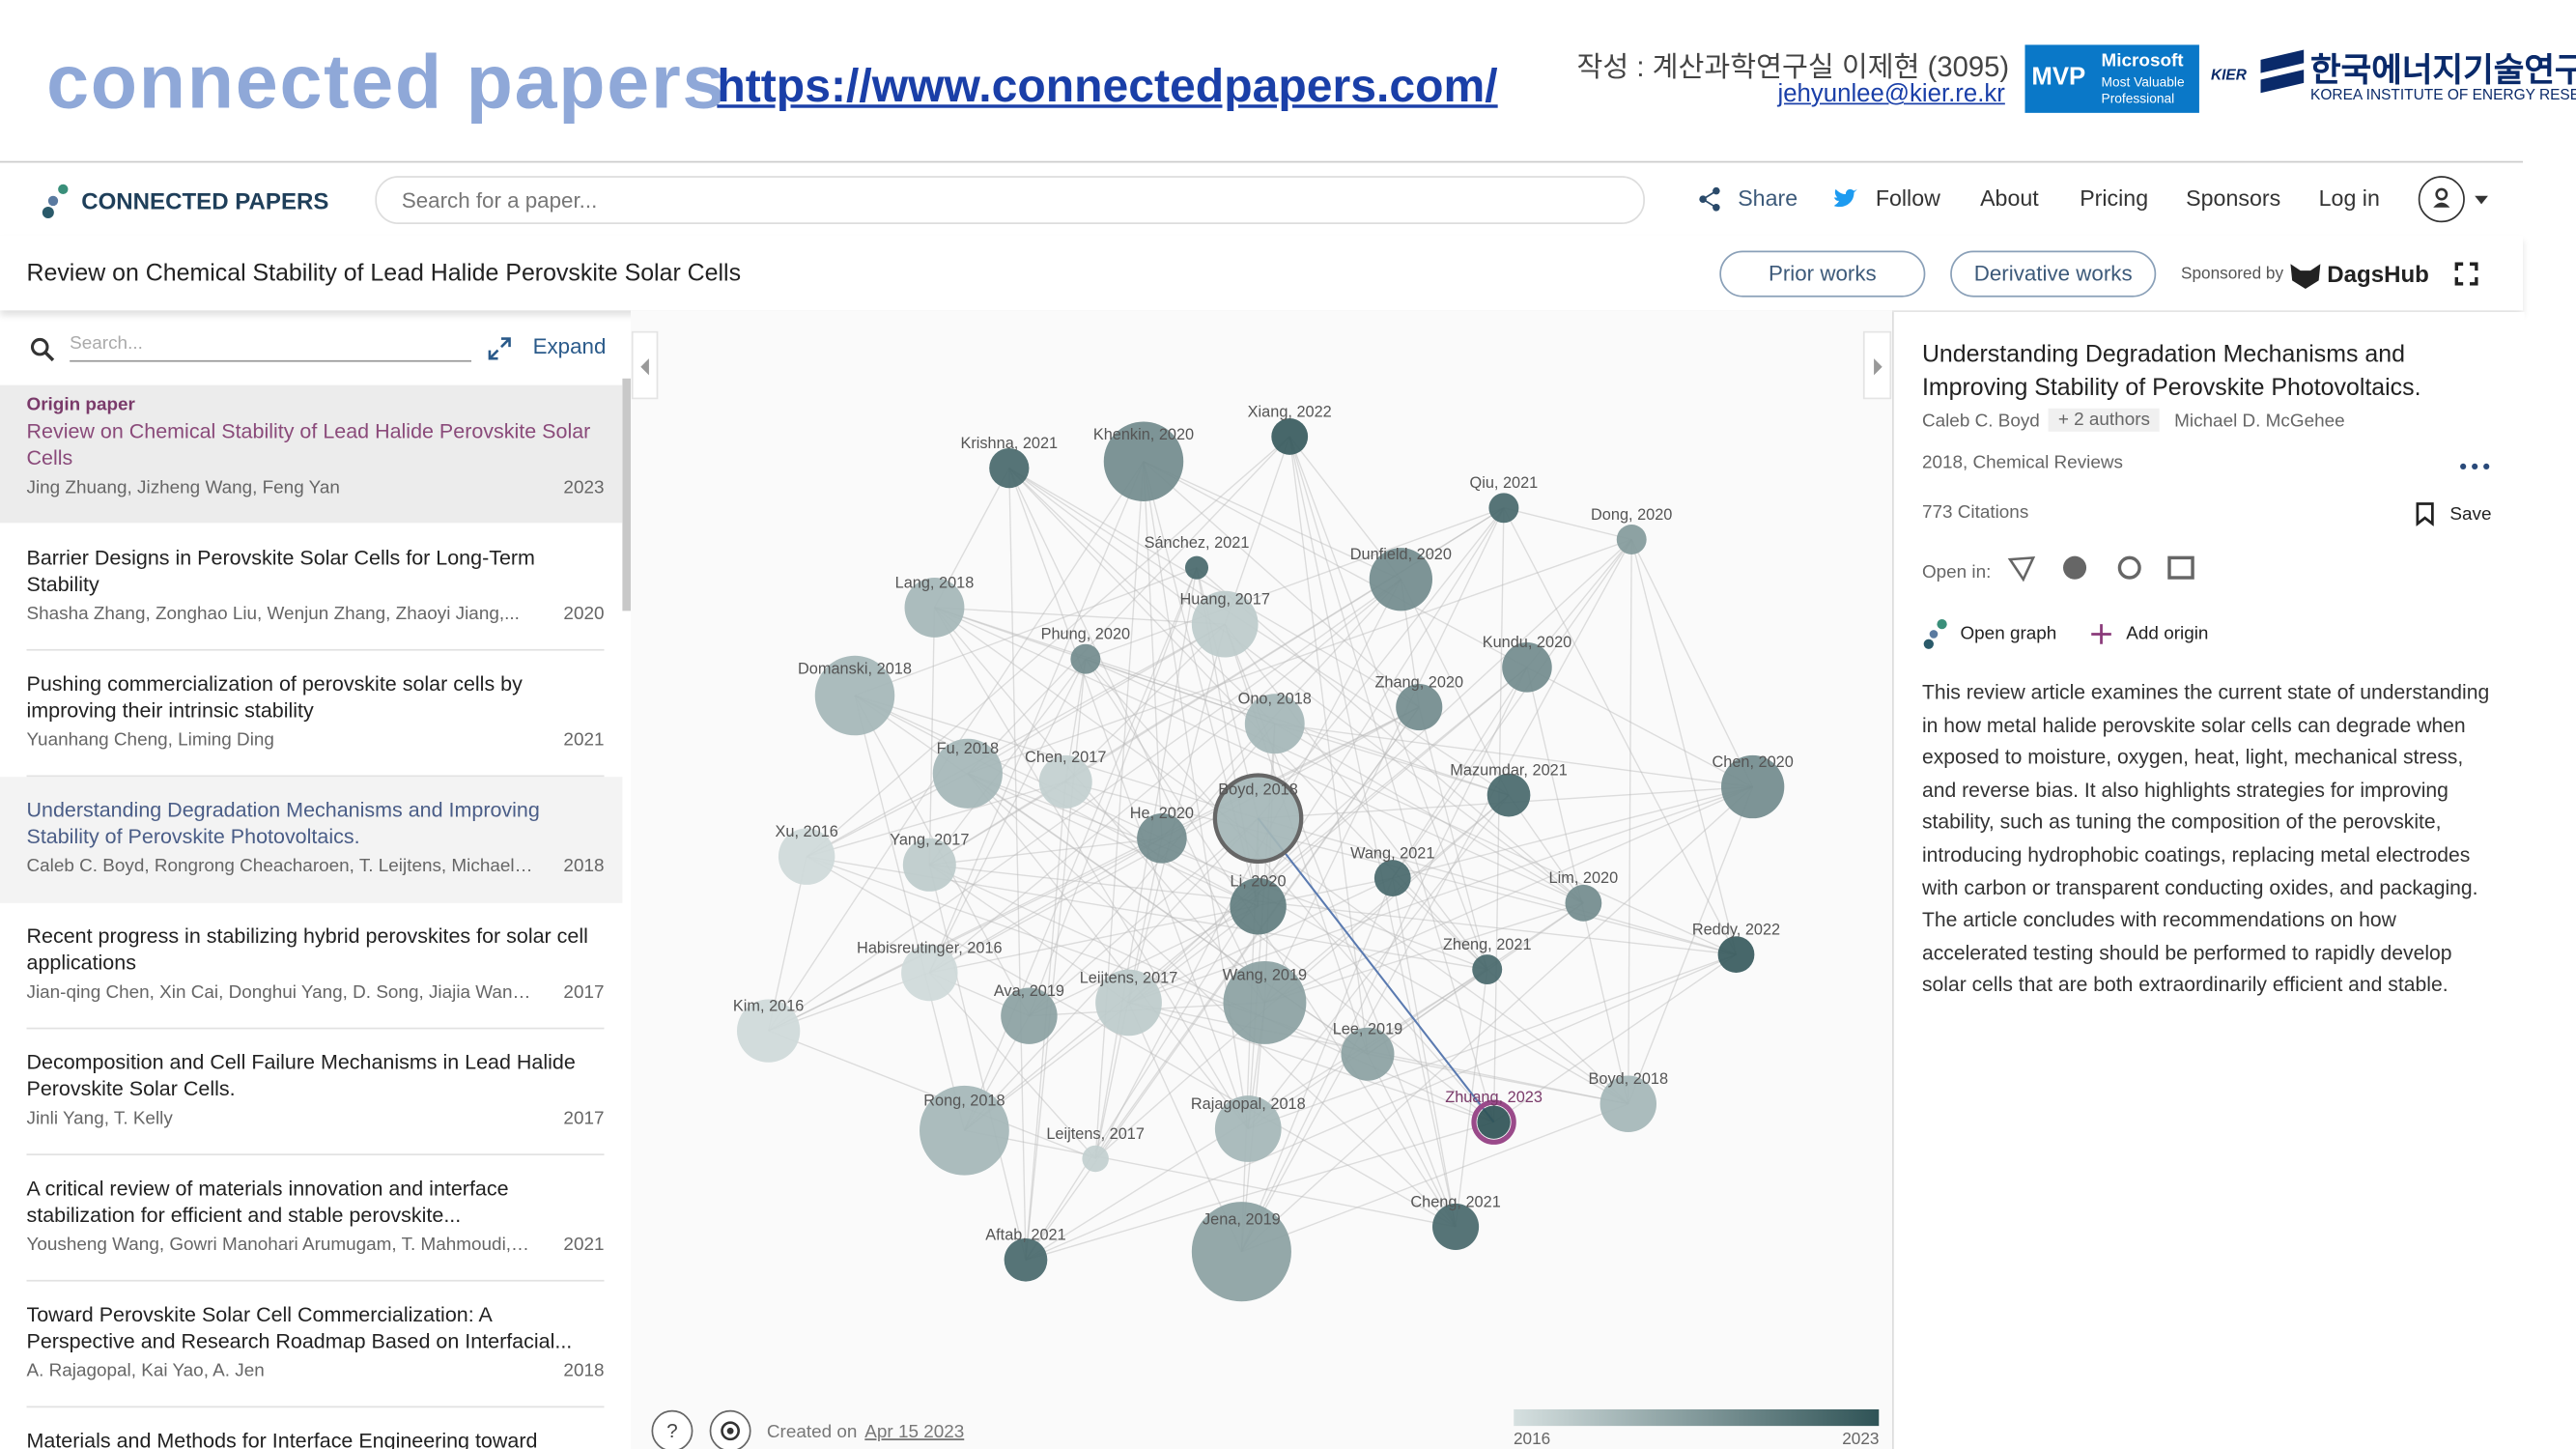  I want to click on save-icon, so click(2425, 514).